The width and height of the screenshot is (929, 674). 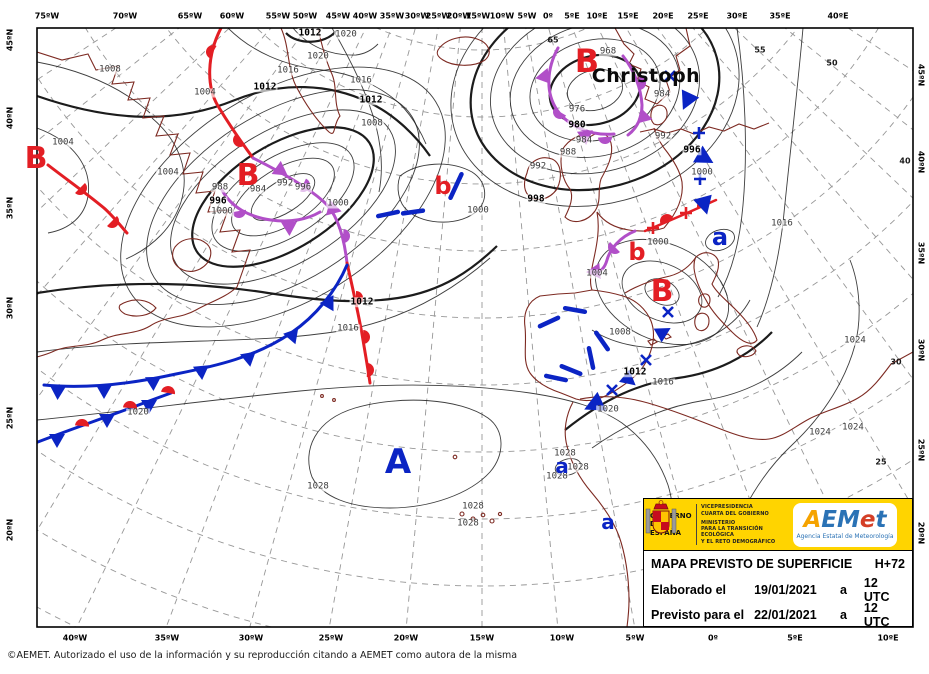 I want to click on front-cold-atlantic, so click(x=195, y=331).